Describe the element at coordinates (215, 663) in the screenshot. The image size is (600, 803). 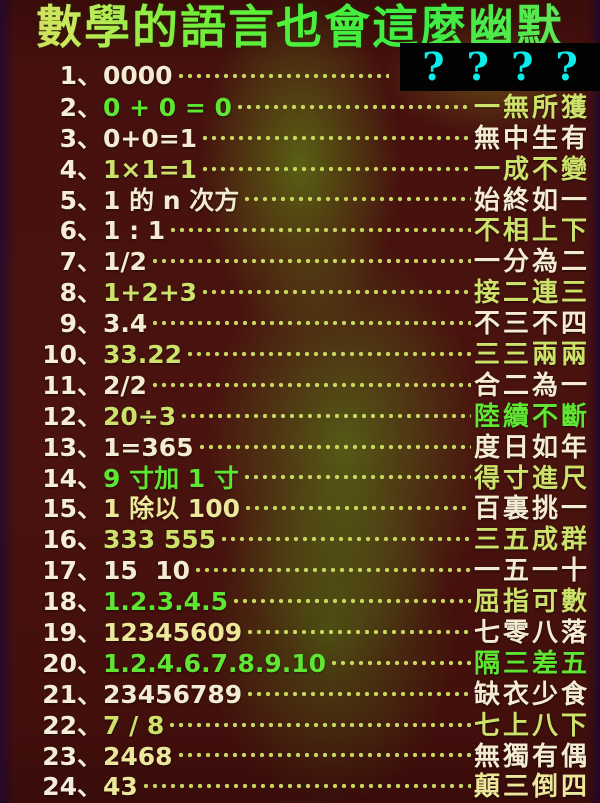
I see `row-expression: 1.2.4.6.7.8.9.10` at that location.